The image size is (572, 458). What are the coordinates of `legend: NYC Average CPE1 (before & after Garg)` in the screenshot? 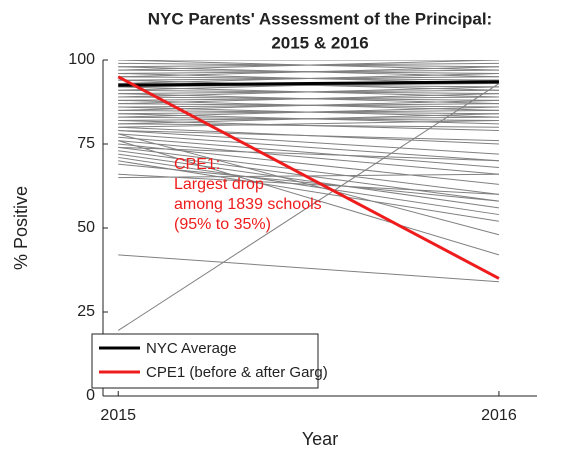 It's located at (209, 361).